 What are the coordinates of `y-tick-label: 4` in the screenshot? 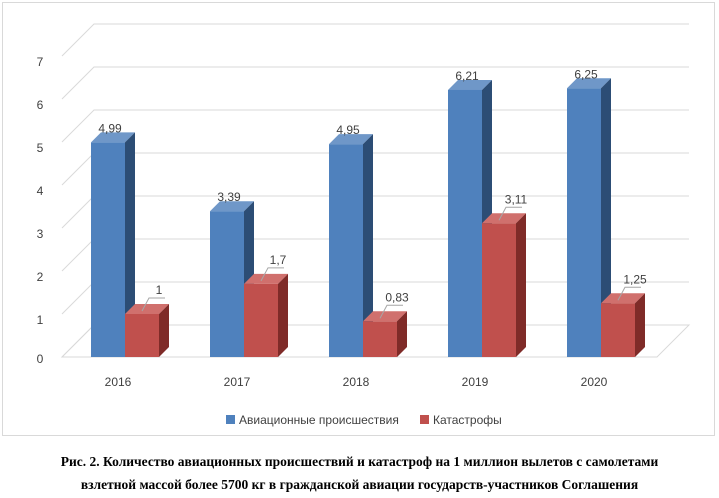 It's located at (40, 191).